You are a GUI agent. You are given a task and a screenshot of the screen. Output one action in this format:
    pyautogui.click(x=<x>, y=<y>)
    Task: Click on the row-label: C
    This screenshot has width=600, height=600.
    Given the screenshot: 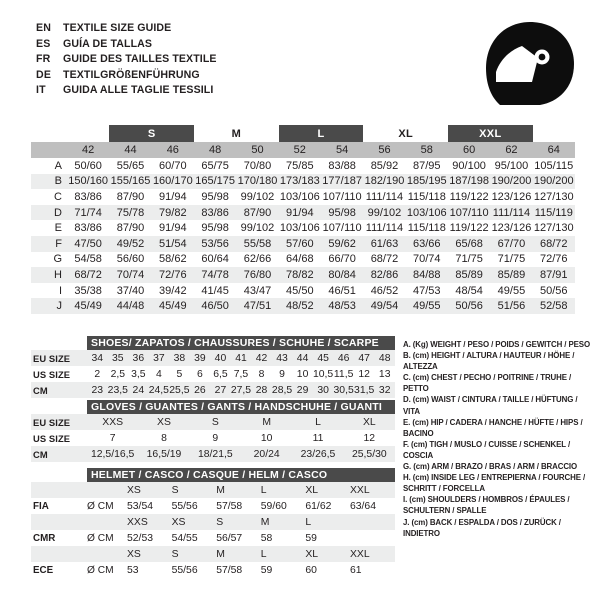 What is the action you would take?
    pyautogui.click(x=58, y=196)
    